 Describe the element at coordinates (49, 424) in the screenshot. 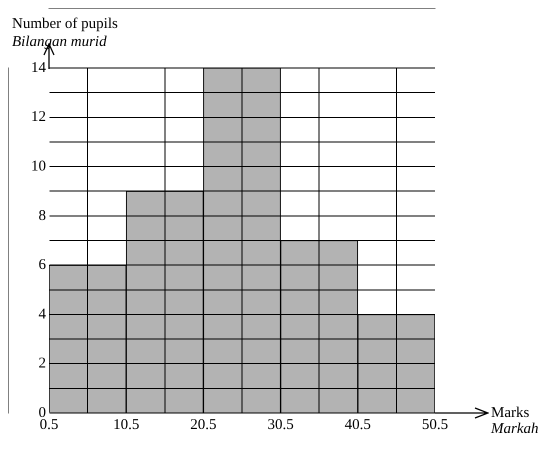

I see `x-tick-label: 0.5` at that location.